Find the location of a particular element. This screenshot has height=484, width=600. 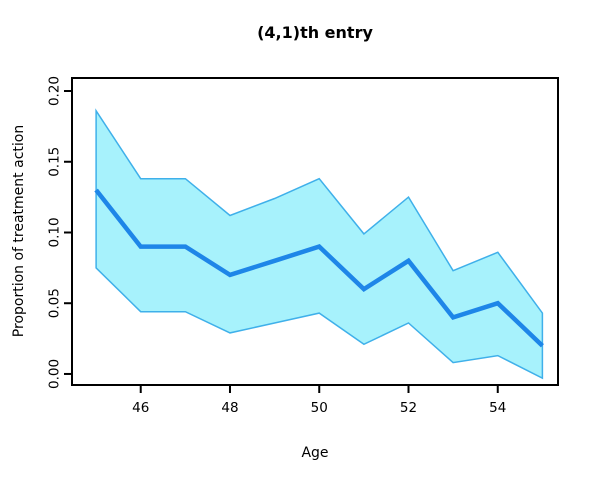

y-tick-label: 0.15 is located at coordinates (55, 162).